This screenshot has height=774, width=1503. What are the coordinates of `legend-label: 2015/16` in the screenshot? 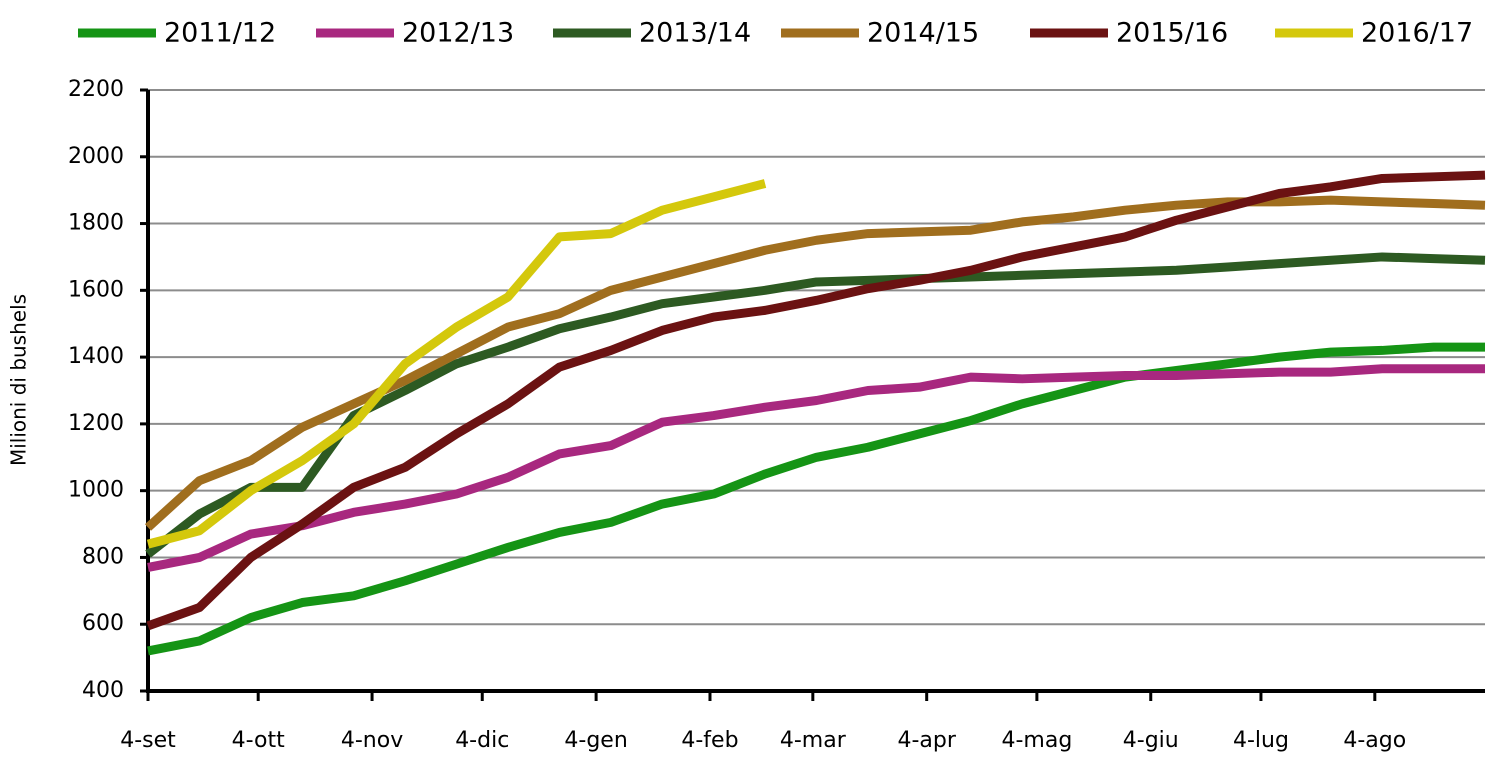 It's located at (1172, 33).